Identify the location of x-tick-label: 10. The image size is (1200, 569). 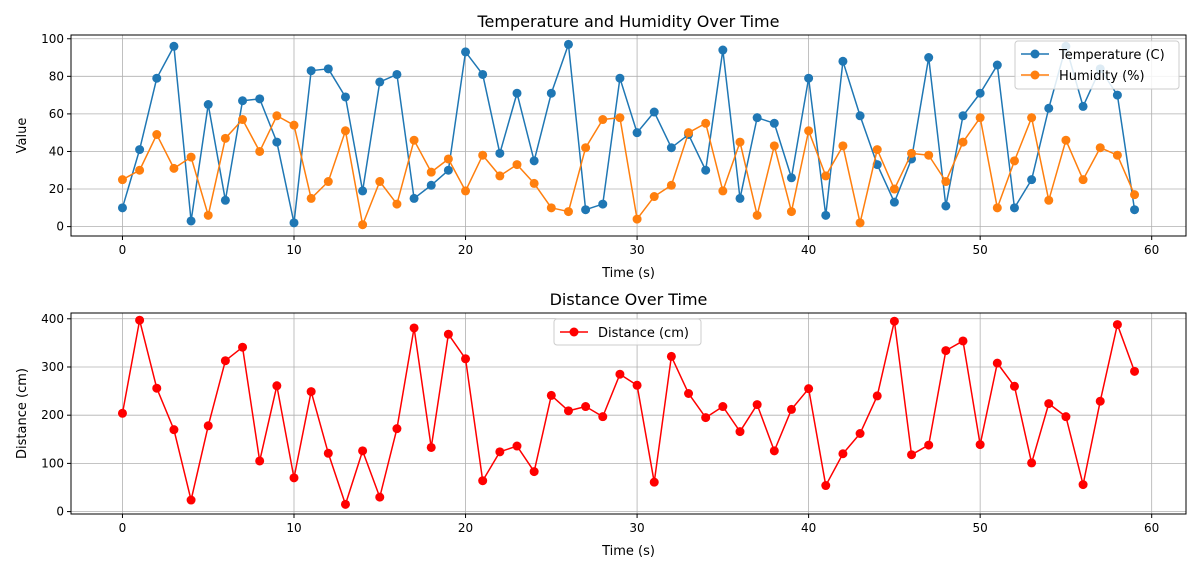
(293, 250).